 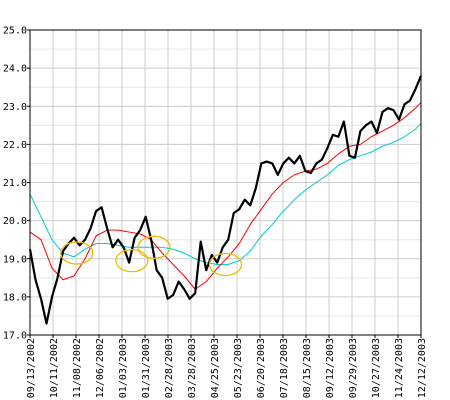 What do you see at coordinates (169, 368) in the screenshot?
I see `x-tick-label: 02/28/2003` at bounding box center [169, 368].